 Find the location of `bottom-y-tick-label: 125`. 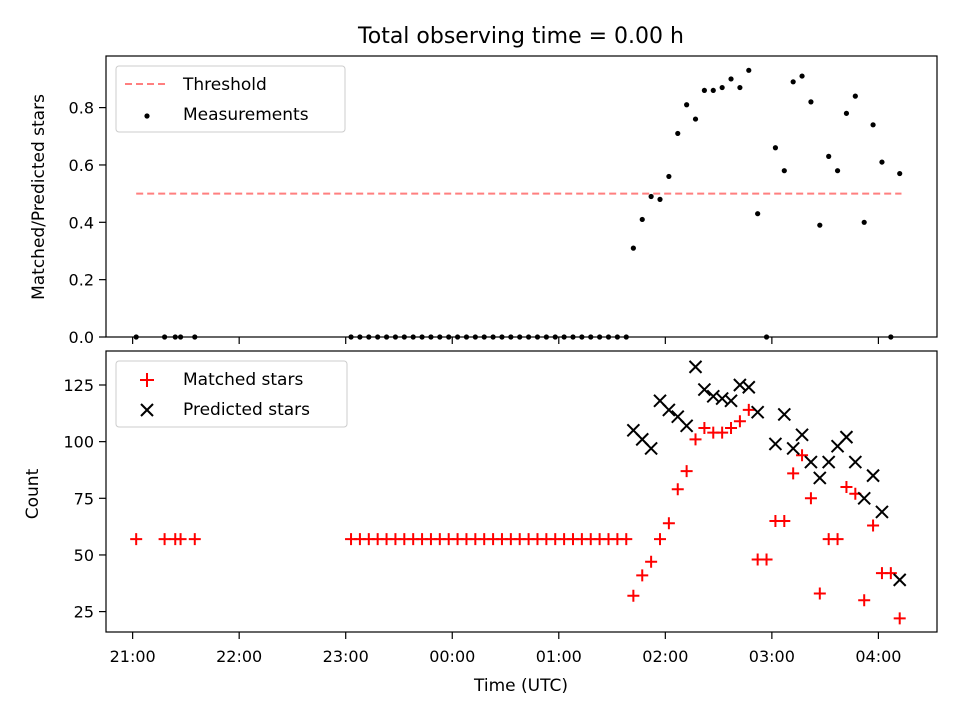

bottom-y-tick-label: 125 is located at coordinates (78, 385).